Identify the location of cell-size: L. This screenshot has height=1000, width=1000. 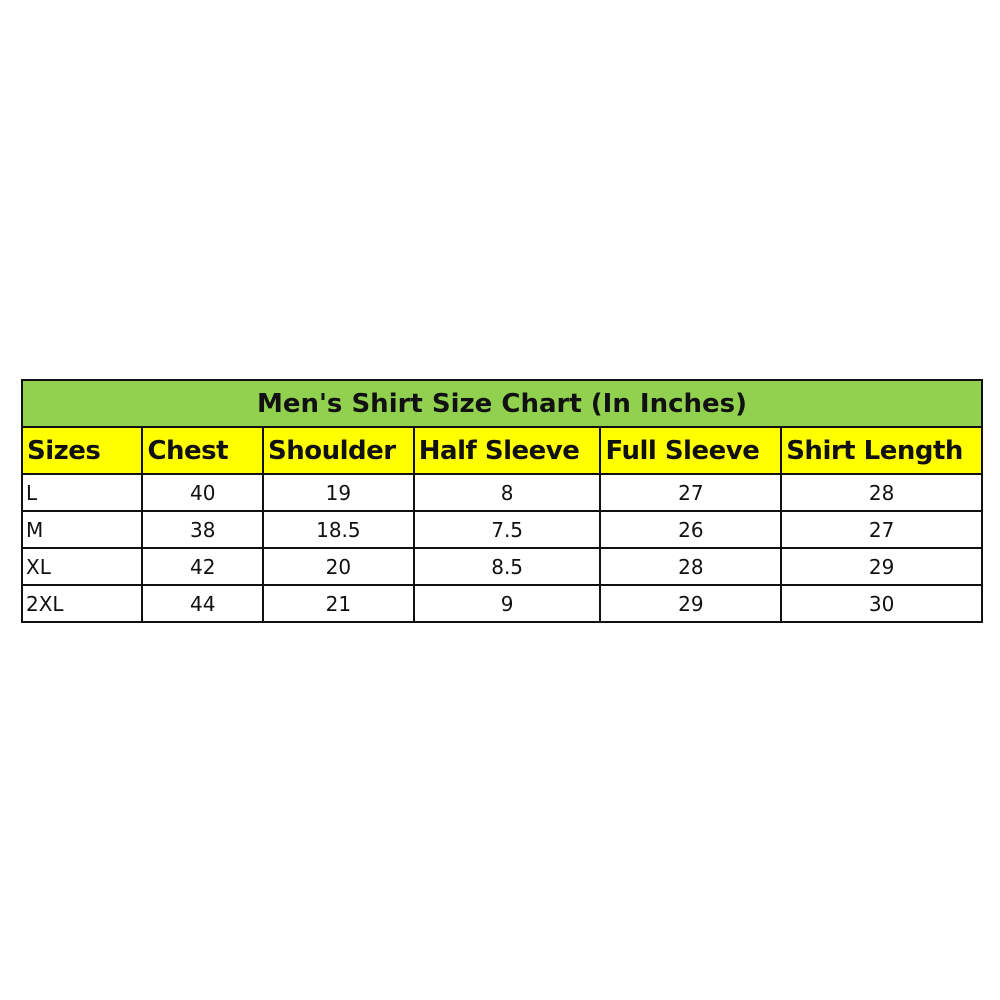
(82, 492).